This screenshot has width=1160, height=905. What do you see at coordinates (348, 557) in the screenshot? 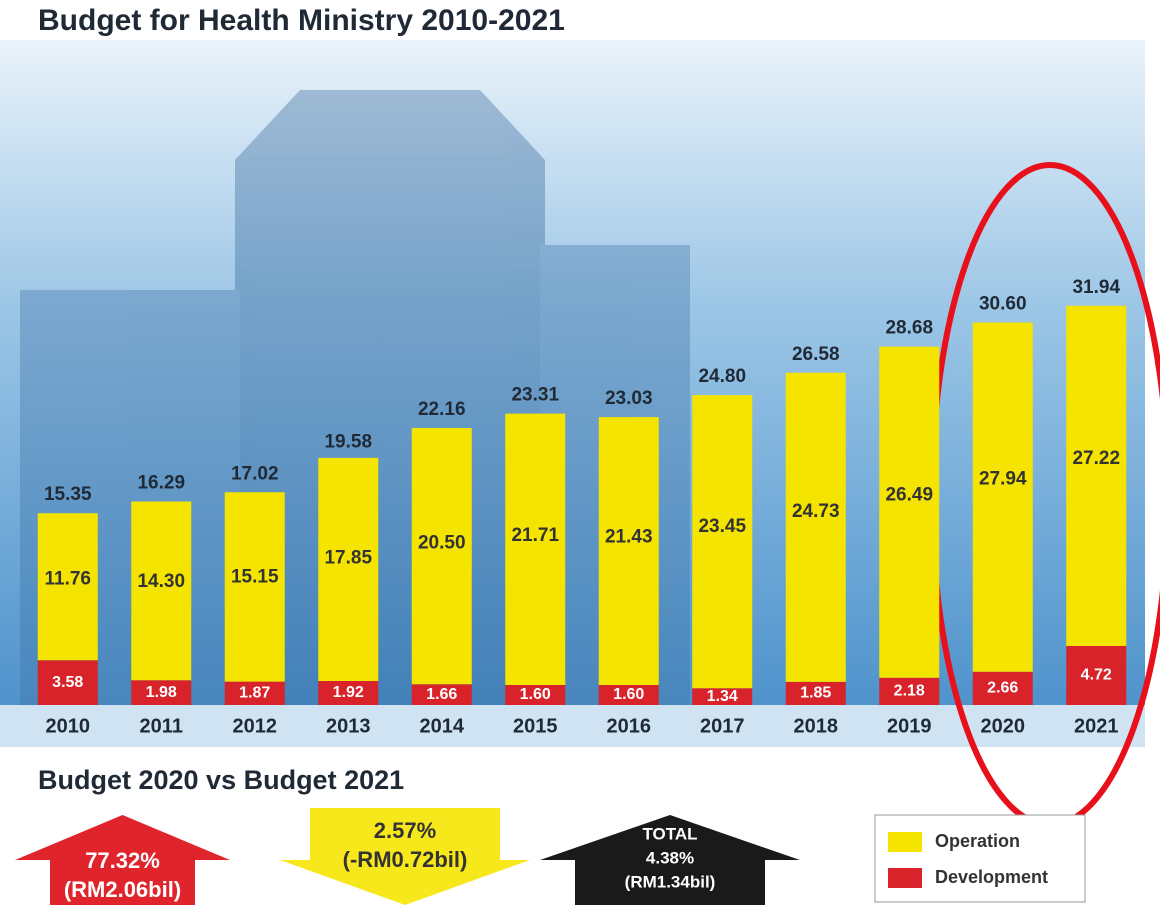
I see `segment-label: 17.85` at bounding box center [348, 557].